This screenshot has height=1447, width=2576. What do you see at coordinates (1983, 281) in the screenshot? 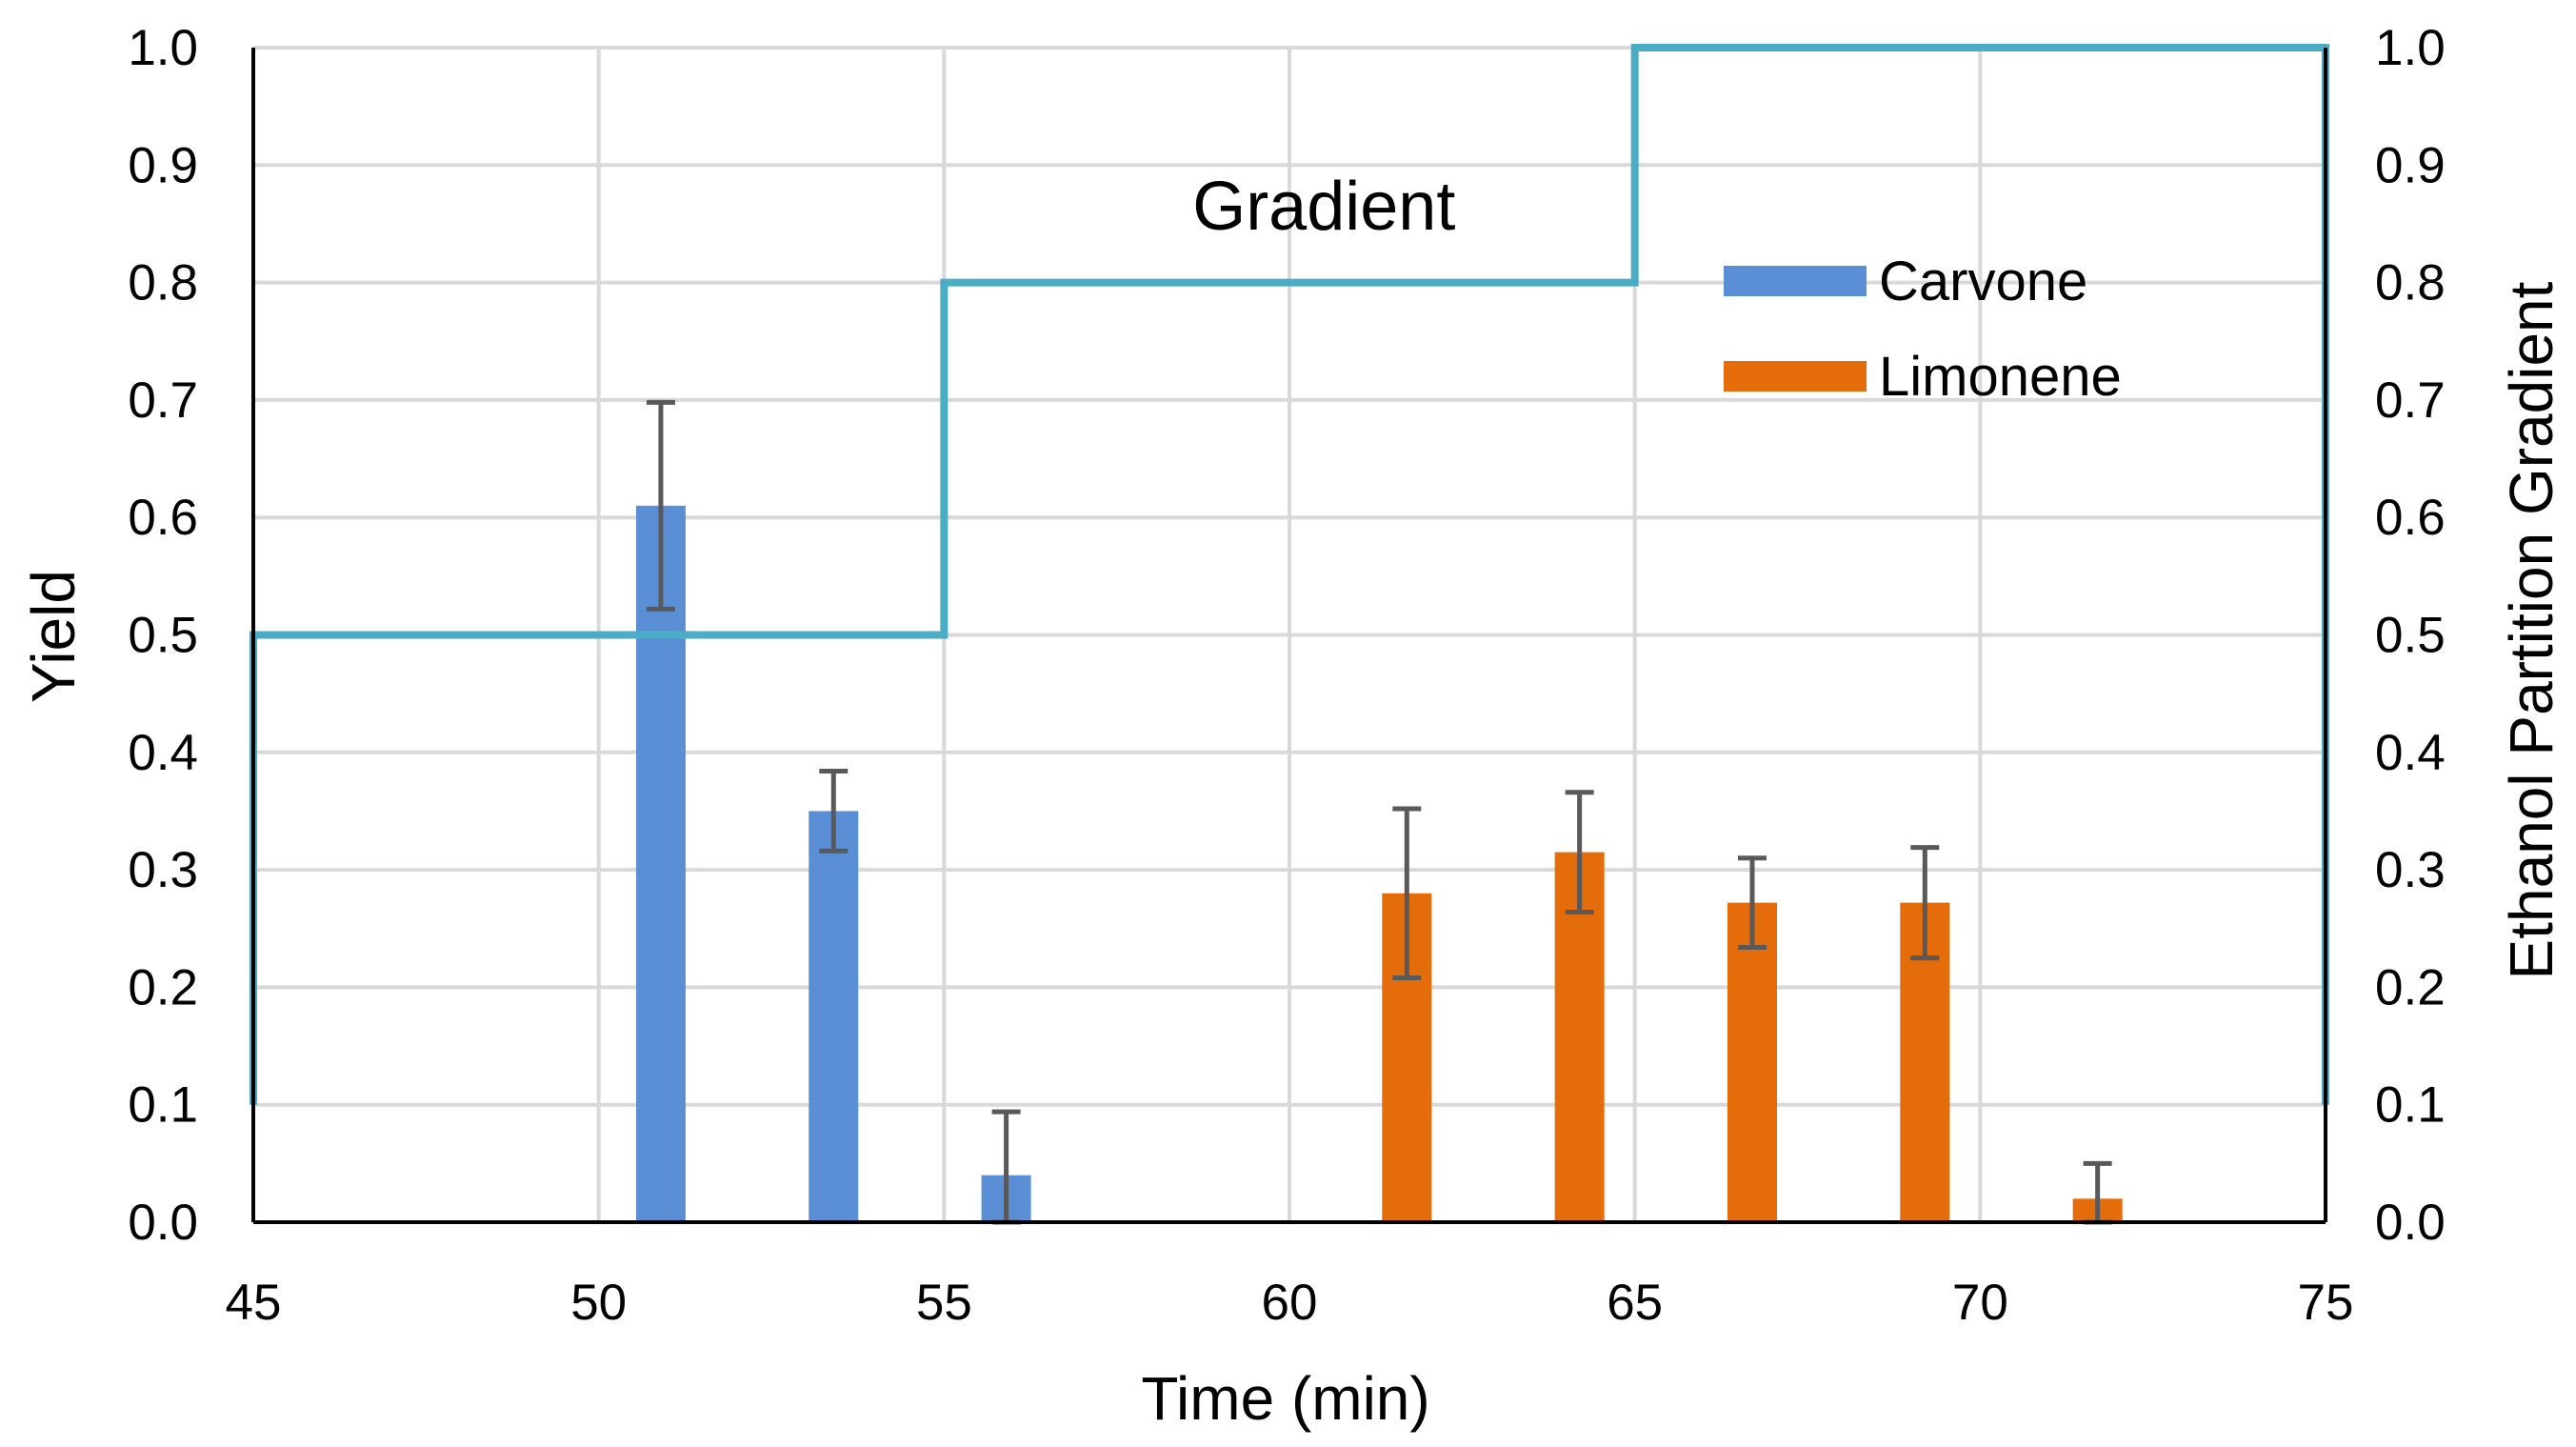
I see `legend-label: Carvone` at bounding box center [1983, 281].